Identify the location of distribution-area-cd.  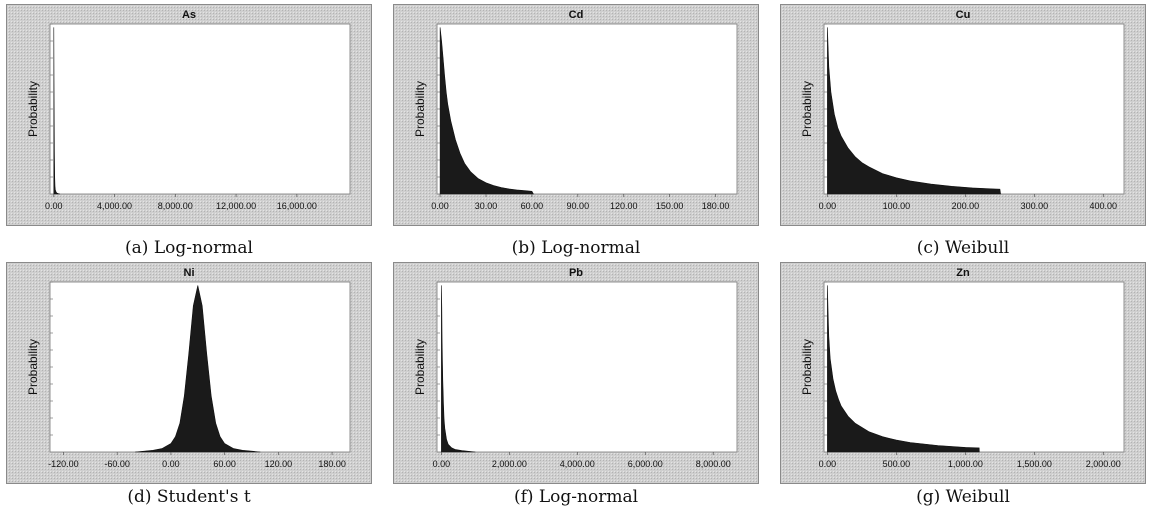
(486, 111).